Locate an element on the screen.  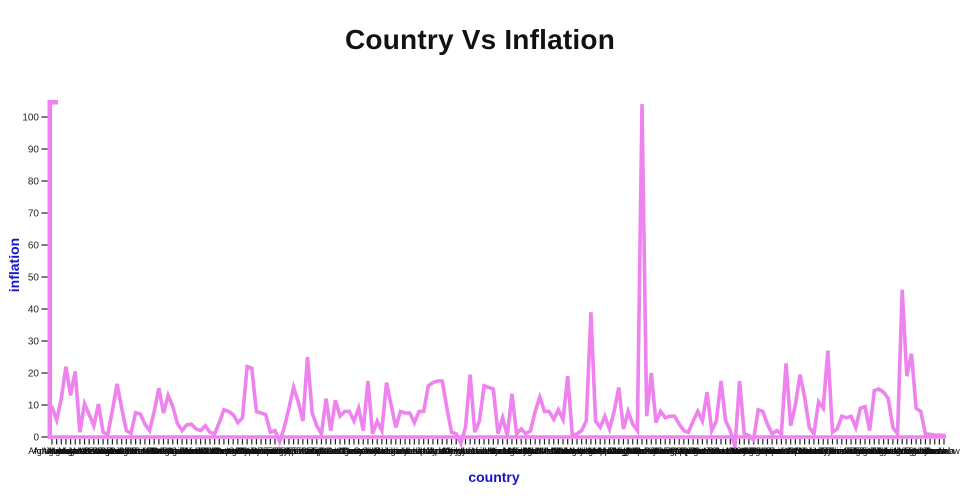
x-tick-label: Mongolia is located at coordinates (572, 451).